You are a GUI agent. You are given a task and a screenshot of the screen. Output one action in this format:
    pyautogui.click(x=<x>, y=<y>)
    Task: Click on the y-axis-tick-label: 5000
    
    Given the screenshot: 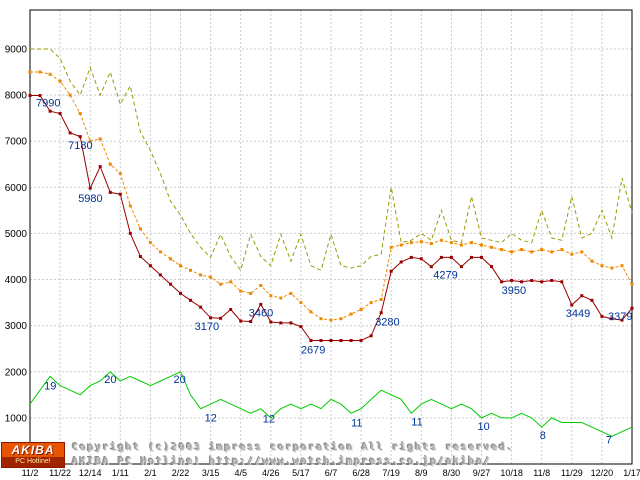 What is the action you would take?
    pyautogui.click(x=16, y=234)
    